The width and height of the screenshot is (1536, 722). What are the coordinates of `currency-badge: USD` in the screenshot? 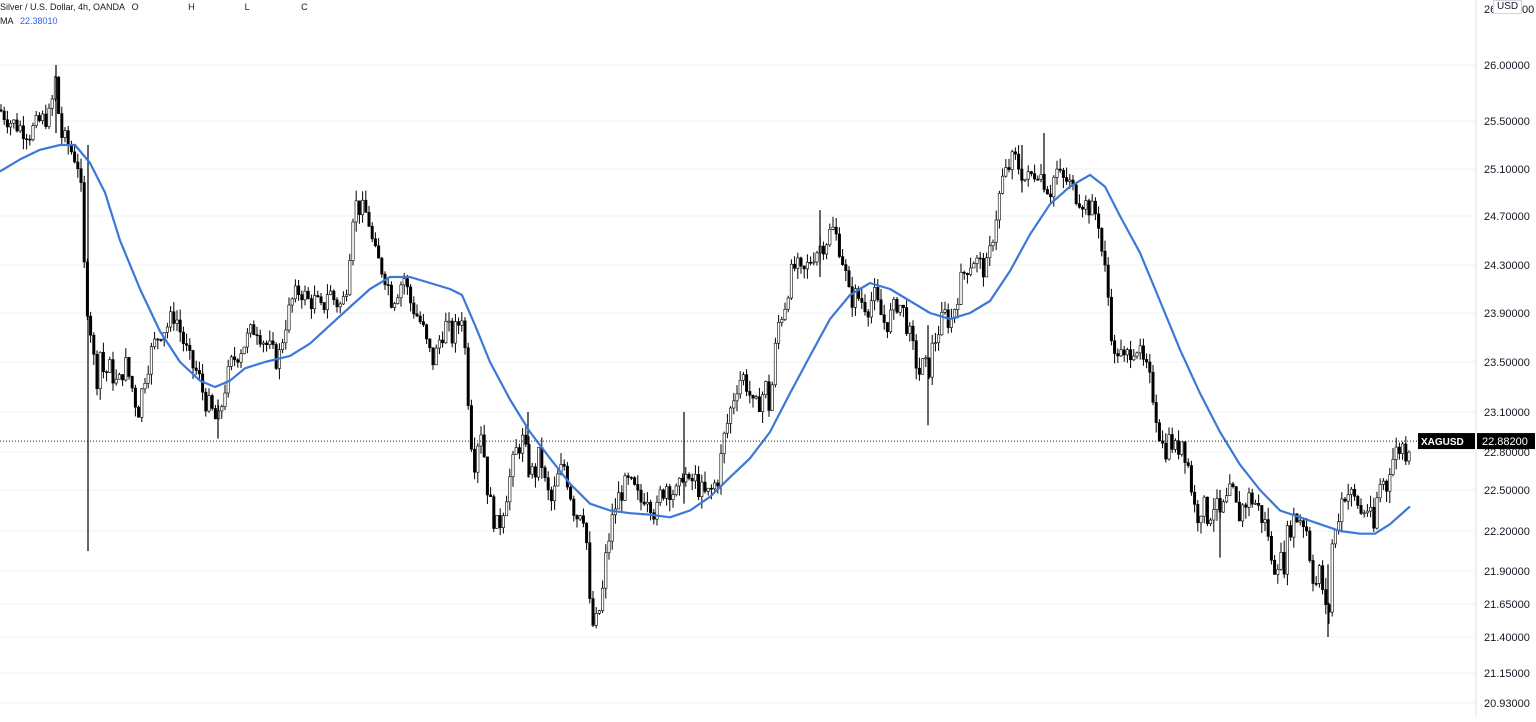 It's located at (1508, 7).